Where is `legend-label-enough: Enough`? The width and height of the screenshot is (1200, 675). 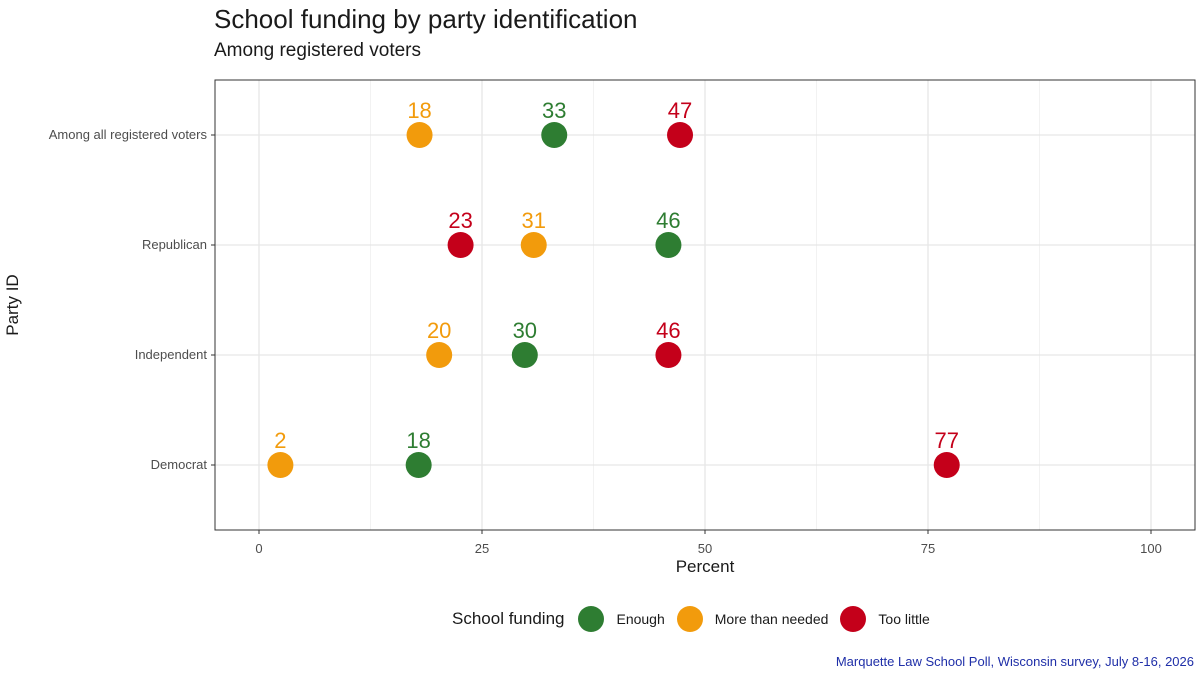
legend-label-enough: Enough is located at coordinates (640, 619).